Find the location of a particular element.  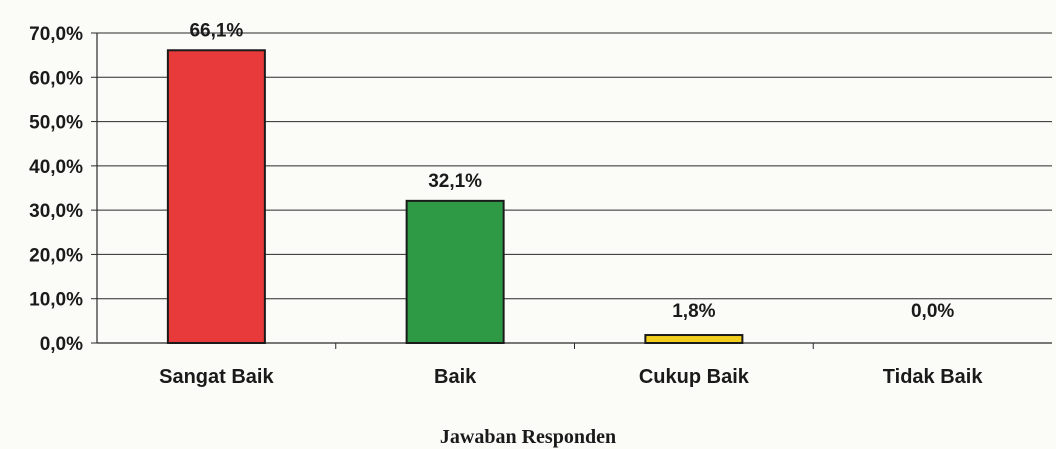

category-labels: Sangat Baik Baik Cukup Baik Tidak Baik is located at coordinates (571, 377).